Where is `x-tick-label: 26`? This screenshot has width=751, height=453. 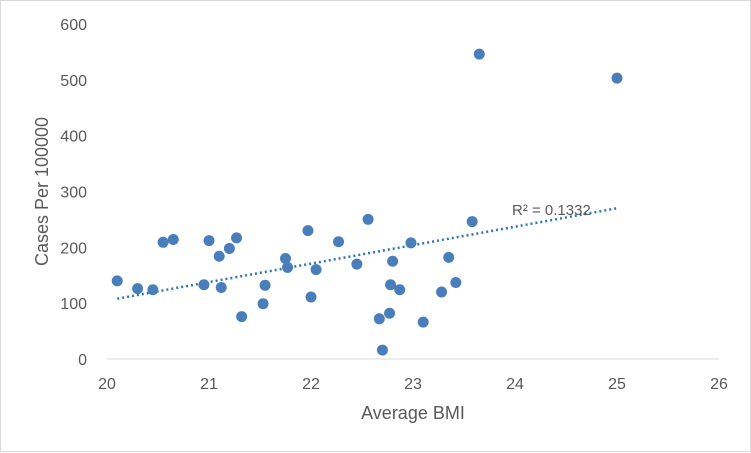
x-tick-label: 26 is located at coordinates (719, 384).